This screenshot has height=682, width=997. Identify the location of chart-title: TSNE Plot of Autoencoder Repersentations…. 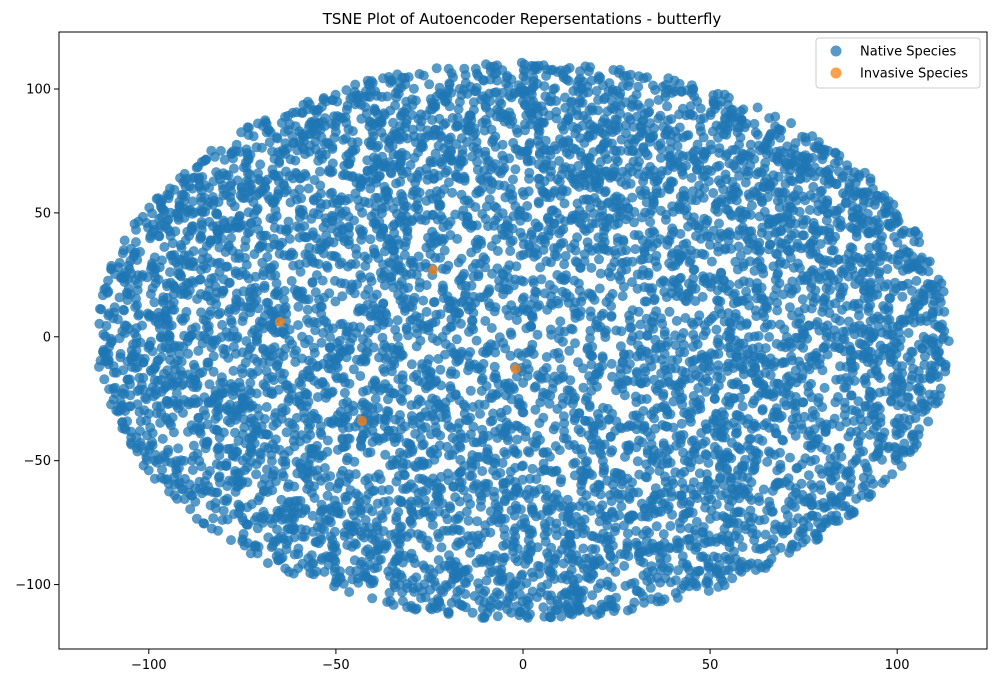
(522, 19).